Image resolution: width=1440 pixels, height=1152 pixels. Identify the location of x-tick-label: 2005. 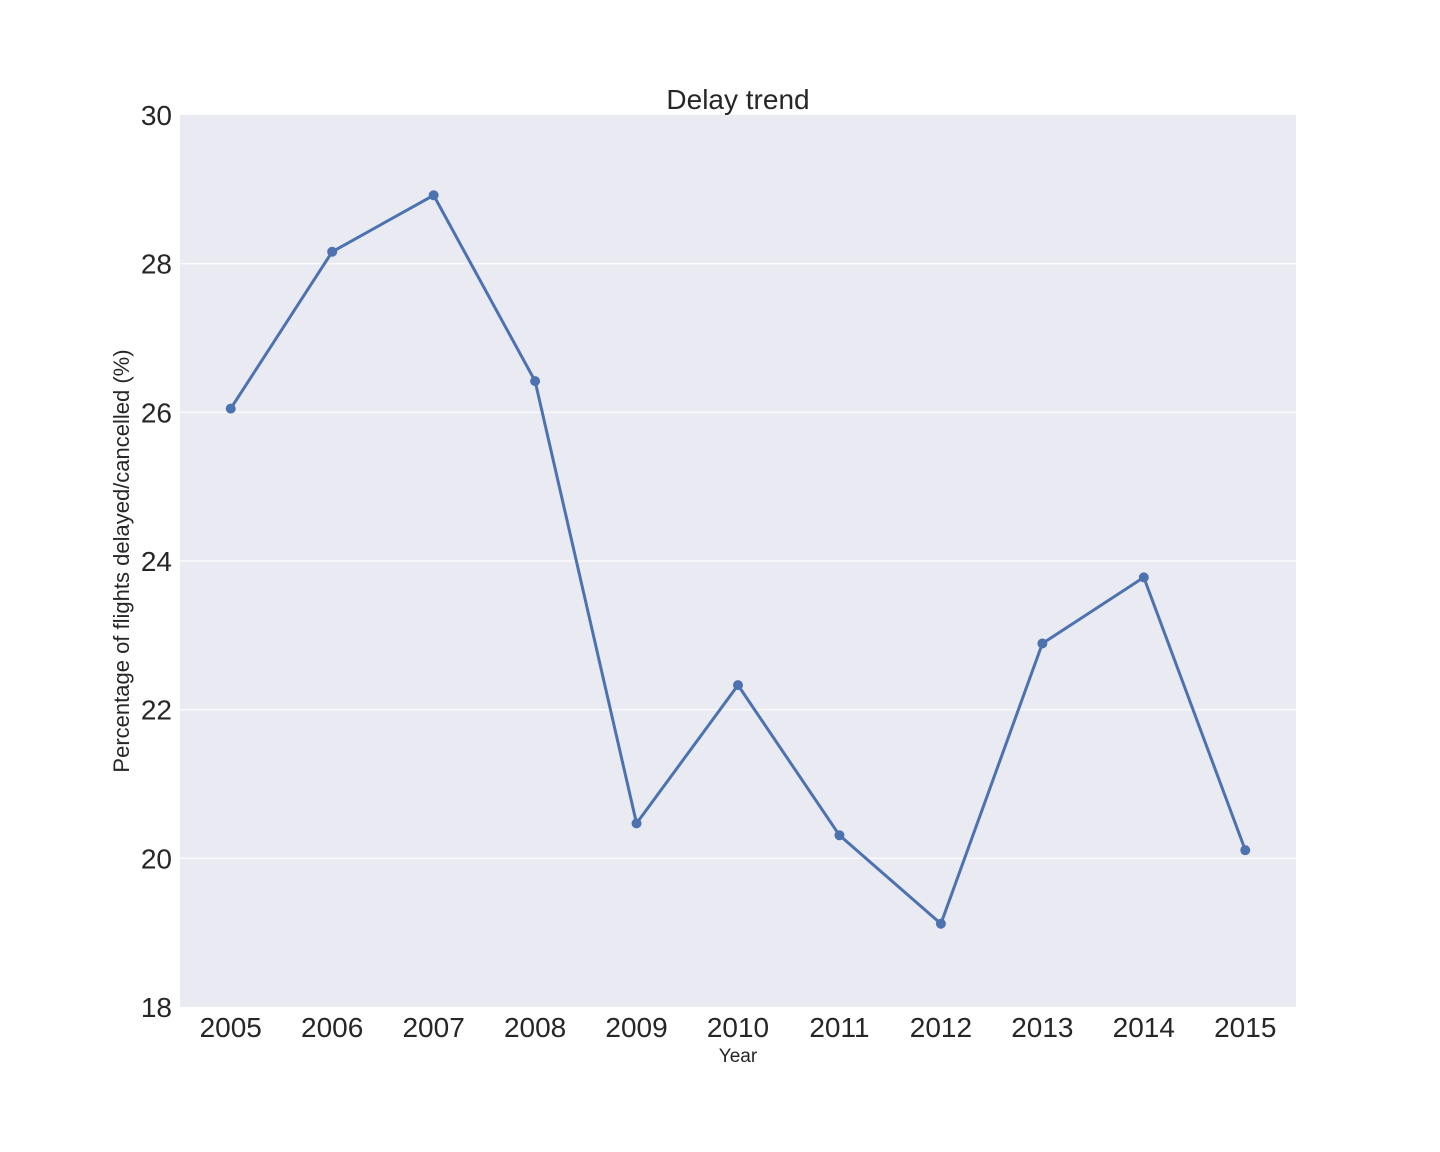
(231, 1027).